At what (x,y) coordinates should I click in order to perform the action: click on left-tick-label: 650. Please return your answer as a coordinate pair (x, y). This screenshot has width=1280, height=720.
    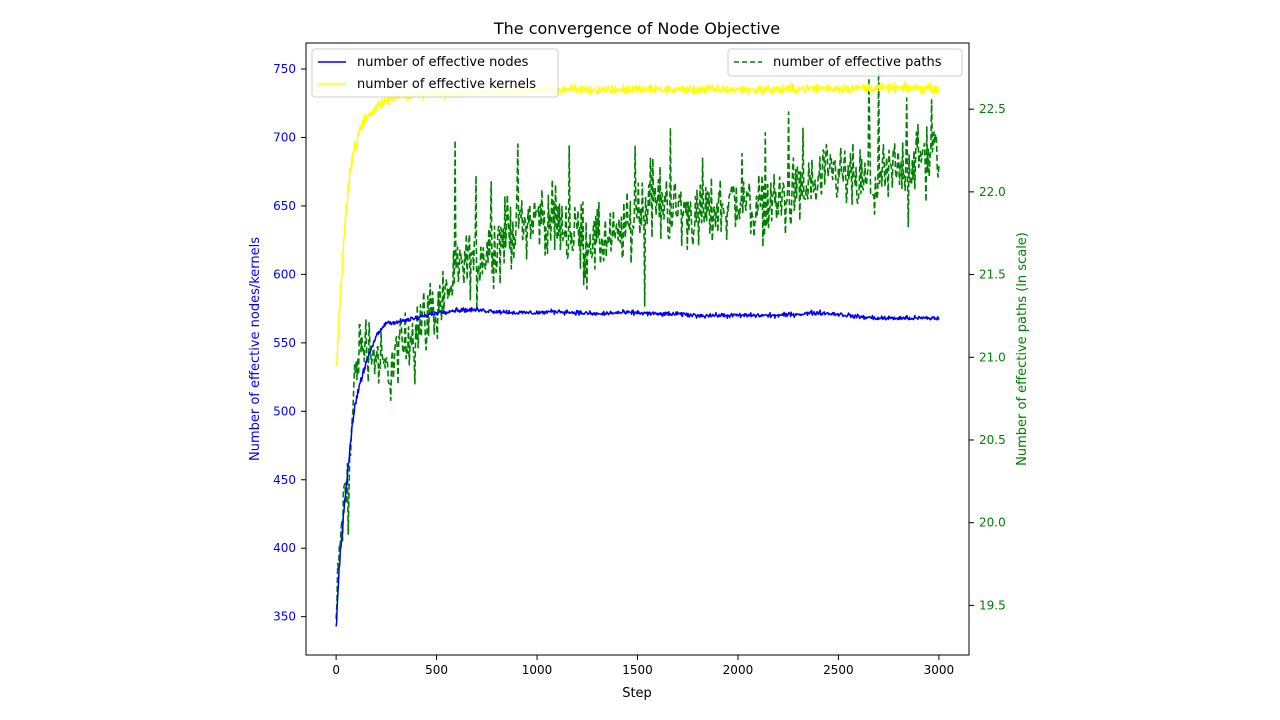
    Looking at the image, I should click on (284, 206).